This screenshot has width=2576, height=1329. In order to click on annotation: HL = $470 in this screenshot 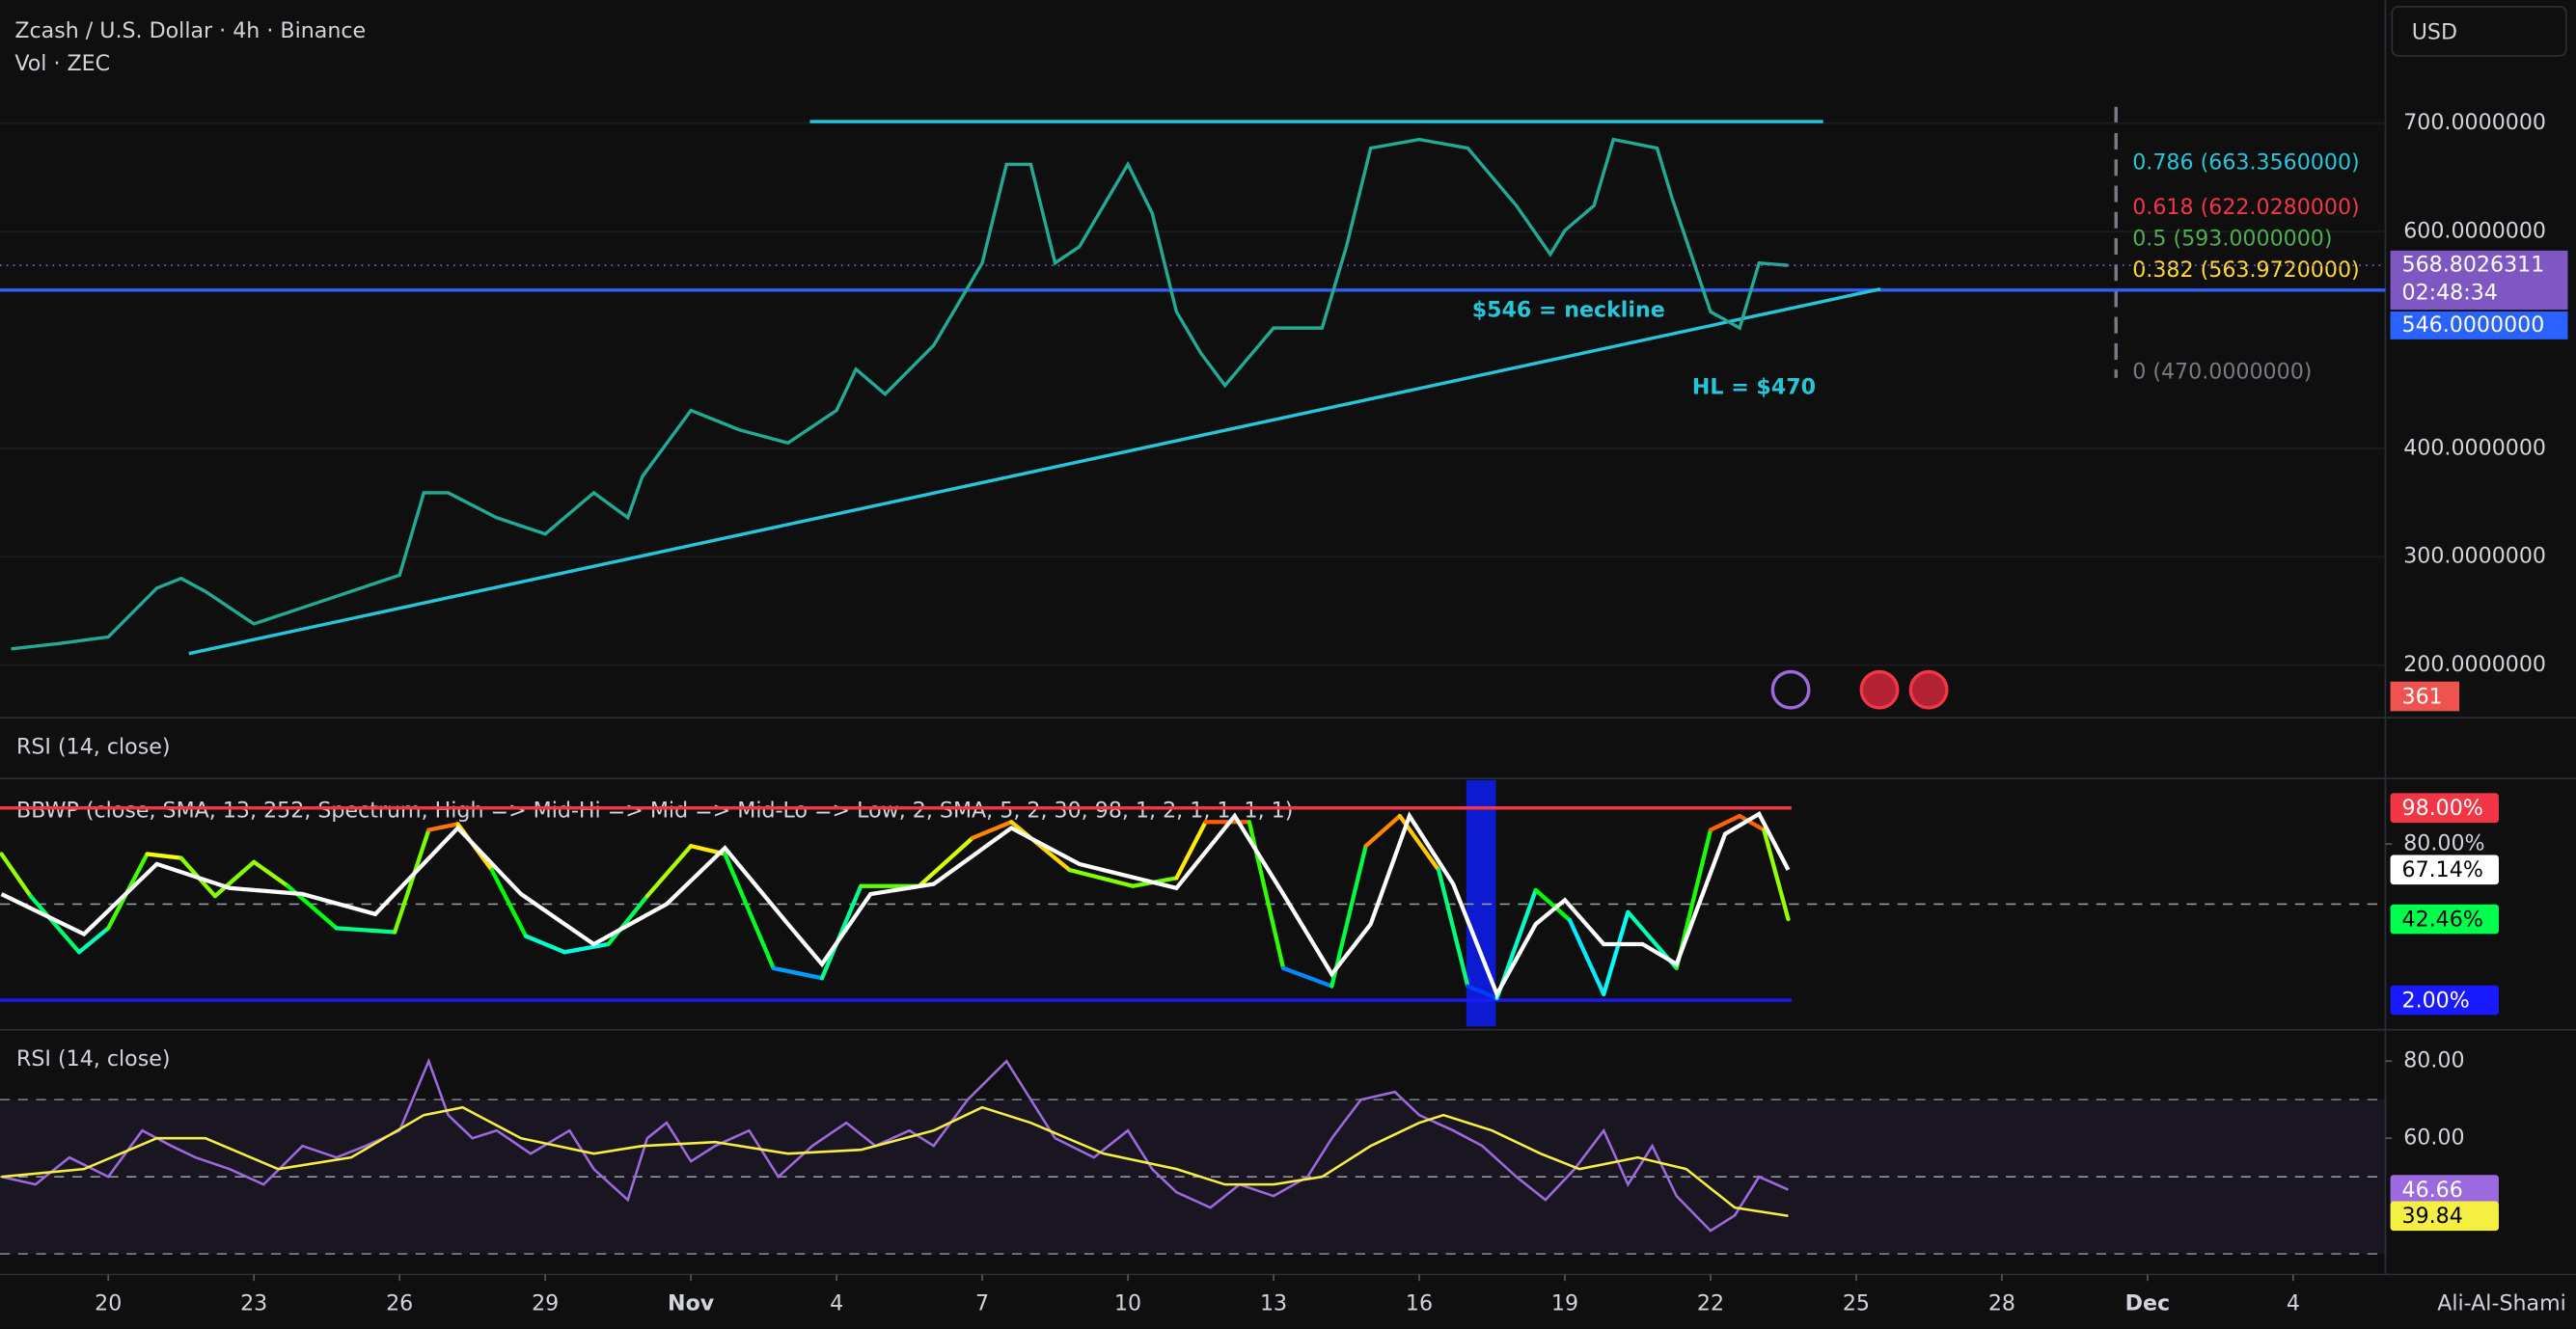, I will do `click(1754, 386)`.